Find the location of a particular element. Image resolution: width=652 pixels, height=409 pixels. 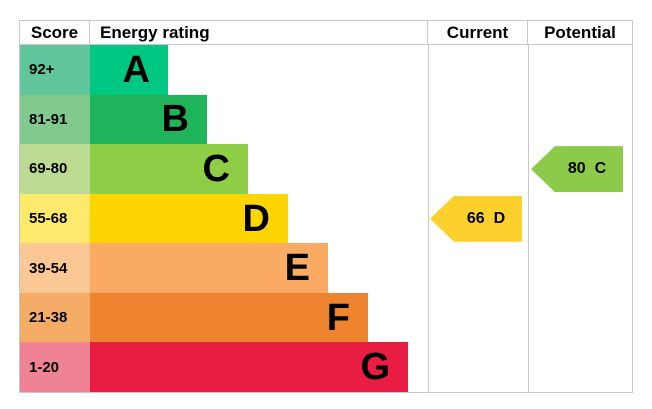

band-row: 55-68 D is located at coordinates (326, 218).